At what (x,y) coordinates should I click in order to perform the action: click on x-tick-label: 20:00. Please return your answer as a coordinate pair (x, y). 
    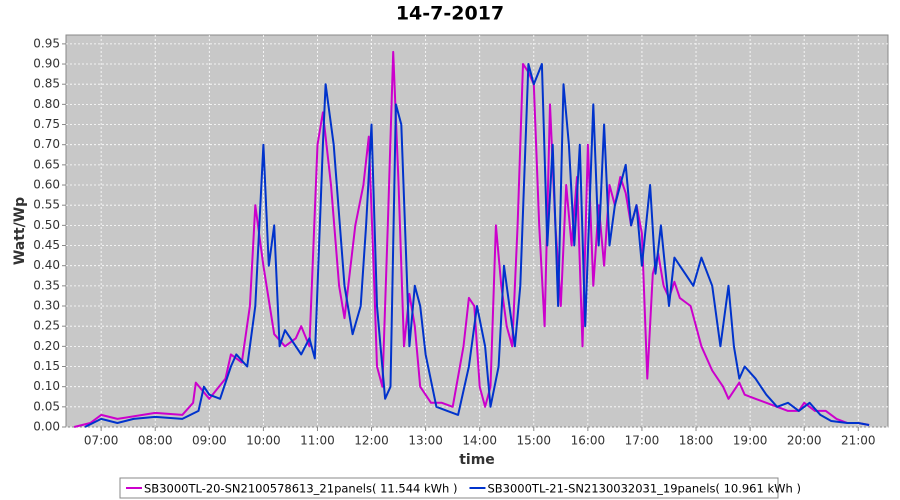
    Looking at the image, I should click on (804, 441).